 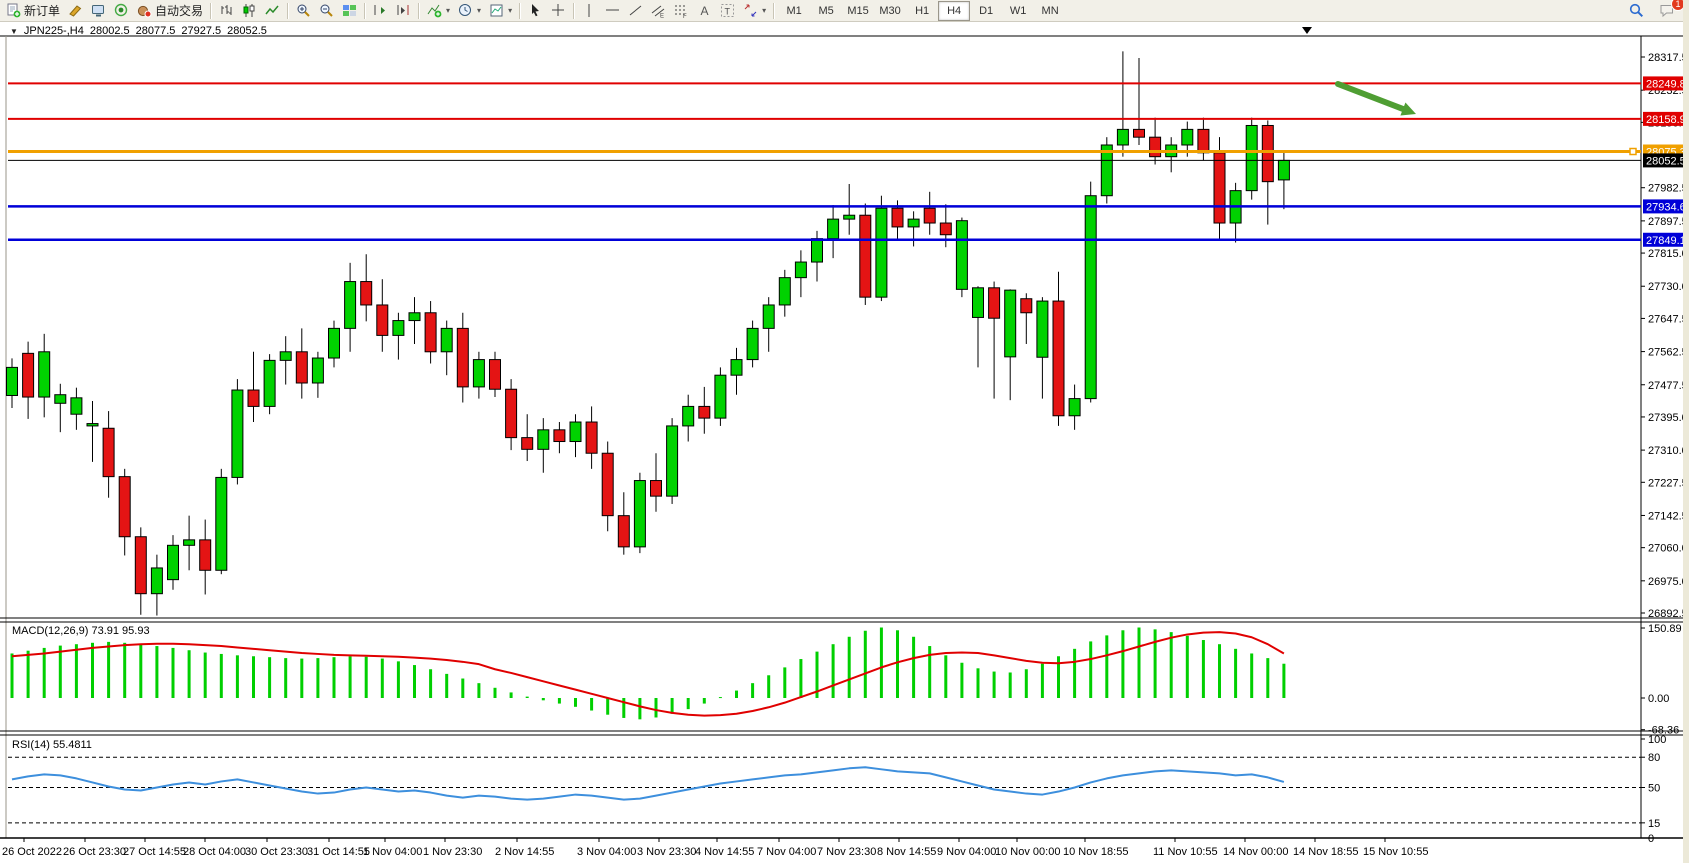 I want to click on vline-button, so click(x=589, y=11).